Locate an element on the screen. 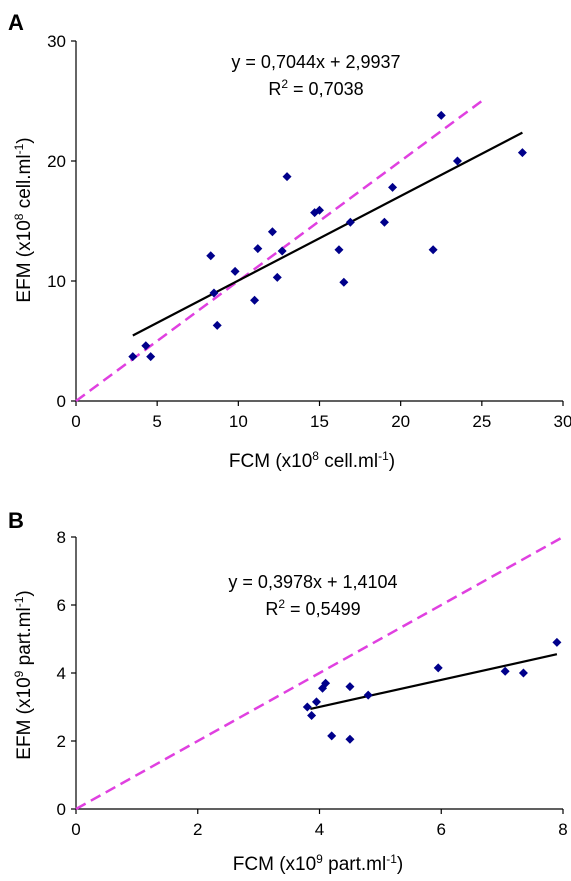 This screenshot has width=571, height=881. y-label-unit: part.ml is located at coordinates (24, 638).